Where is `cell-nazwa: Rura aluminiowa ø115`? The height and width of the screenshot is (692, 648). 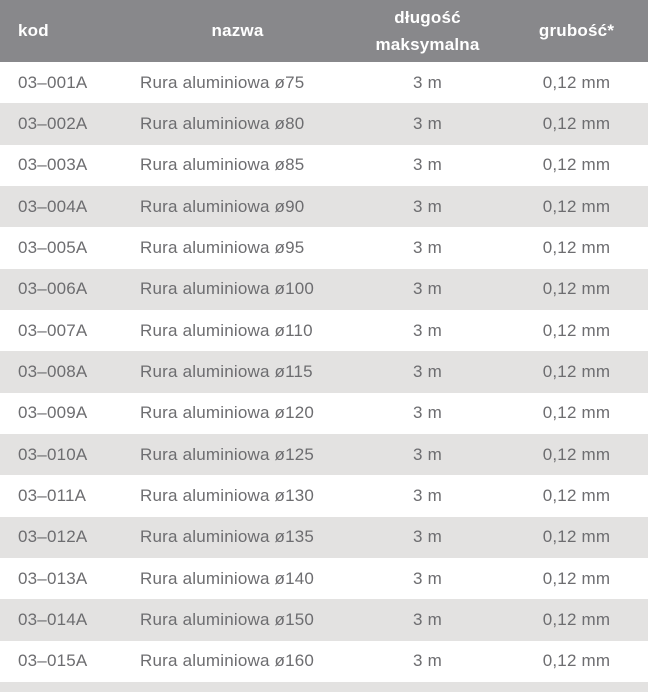
cell-nazwa: Rura aluminiowa ø115 is located at coordinates (226, 371).